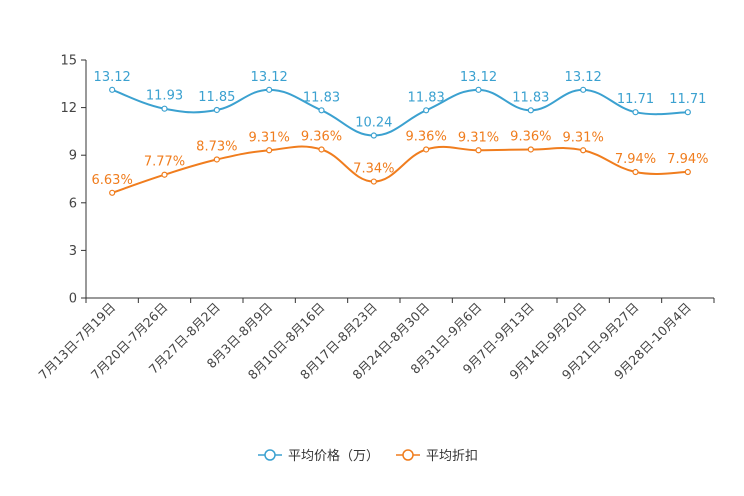 This screenshot has height=496, width=744. I want to click on y-tick-label: 9, so click(73, 156).